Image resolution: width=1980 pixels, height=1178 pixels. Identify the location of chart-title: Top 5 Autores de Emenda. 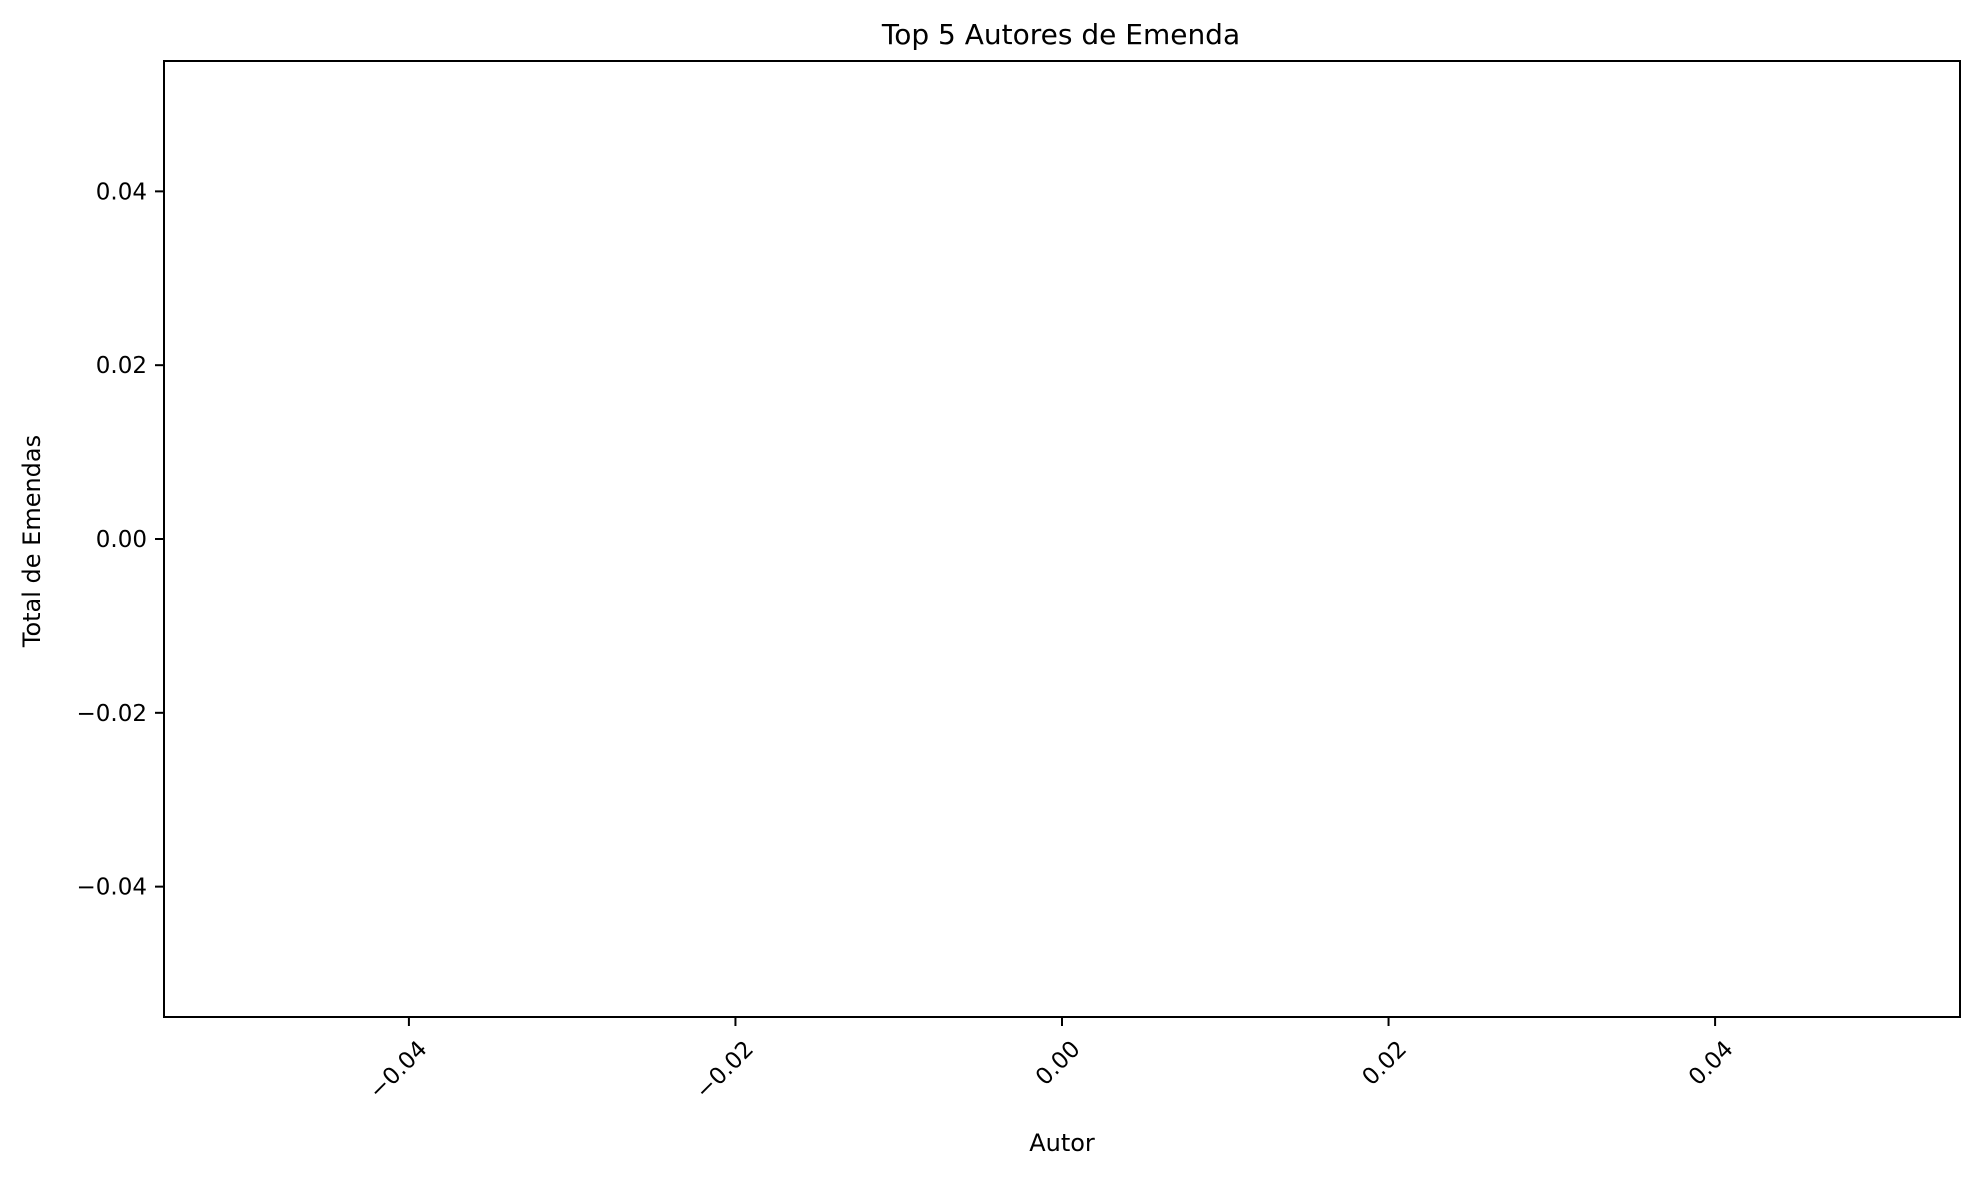
(1060, 34).